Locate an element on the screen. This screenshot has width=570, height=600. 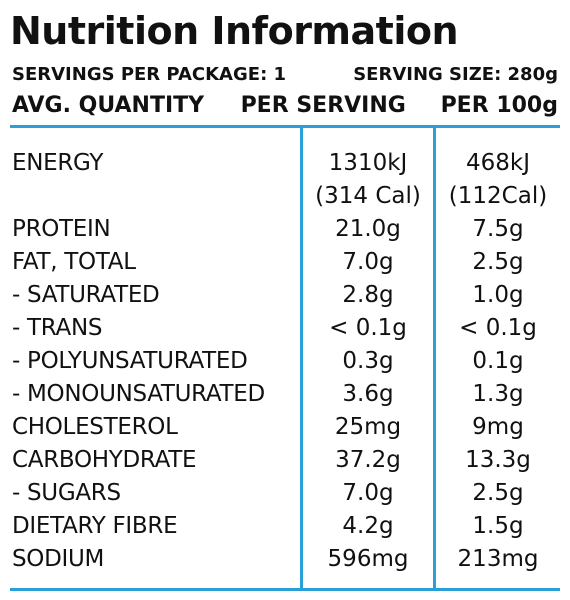
panel-title: Nutrition Information is located at coordinates (234, 31).